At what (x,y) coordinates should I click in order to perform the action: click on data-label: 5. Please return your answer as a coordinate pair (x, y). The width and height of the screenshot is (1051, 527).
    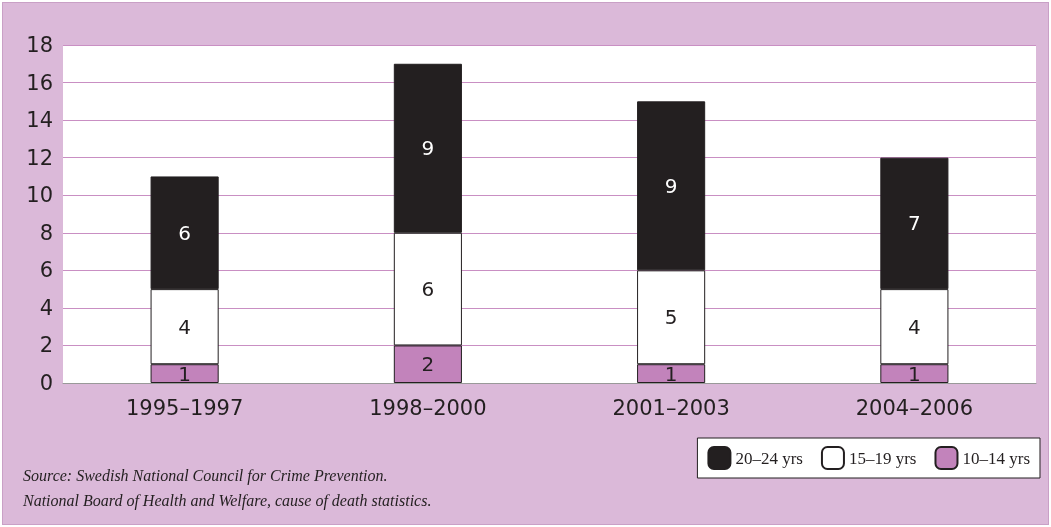
    Looking at the image, I should click on (671, 317).